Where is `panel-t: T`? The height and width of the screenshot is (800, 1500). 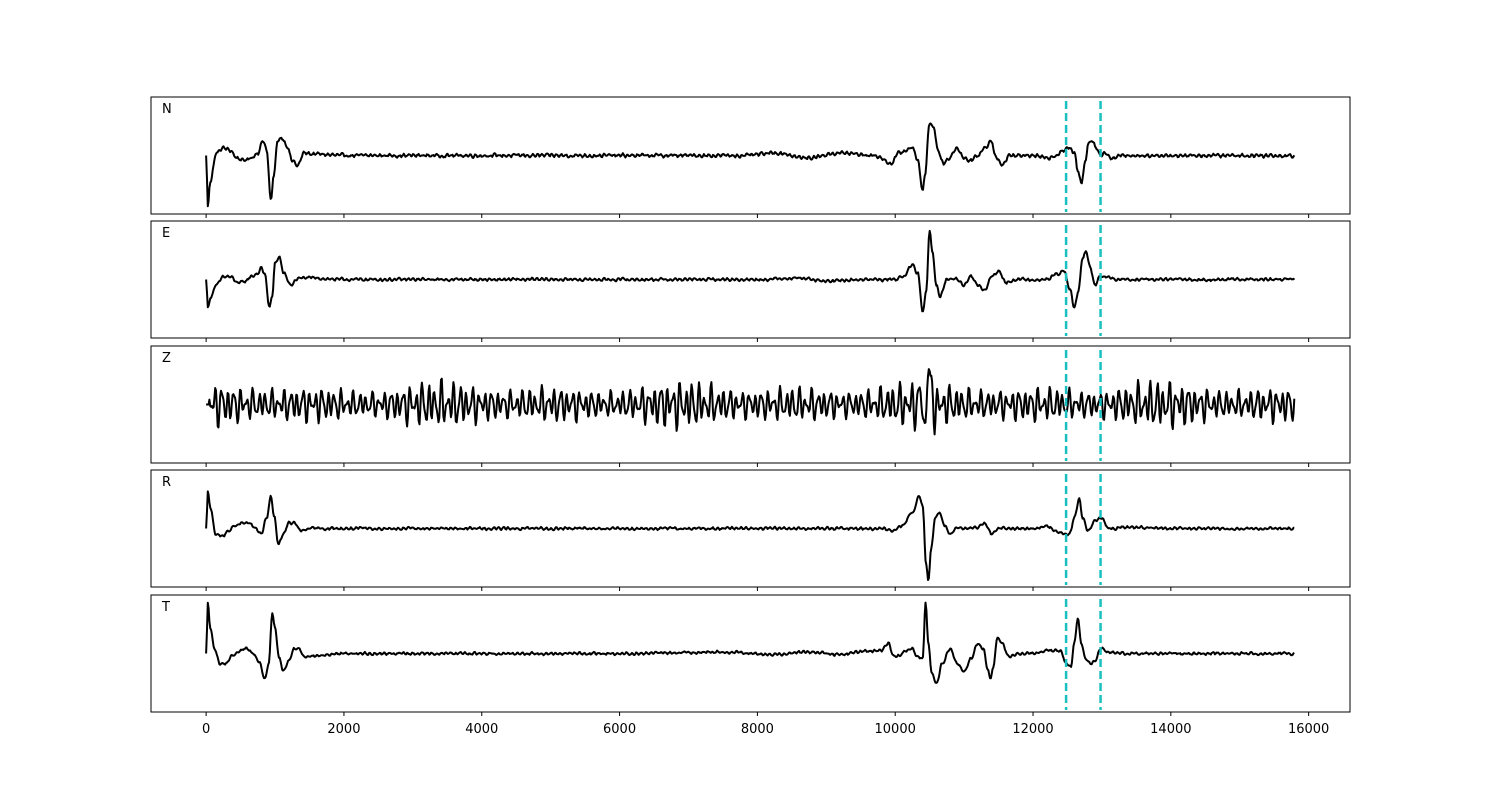
panel-t: T is located at coordinates (750, 655).